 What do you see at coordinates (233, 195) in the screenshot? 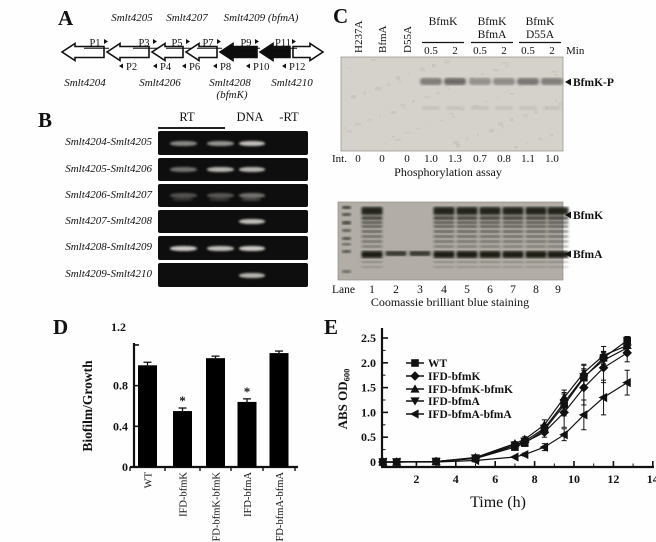
I see `gel-strip` at bounding box center [233, 195].